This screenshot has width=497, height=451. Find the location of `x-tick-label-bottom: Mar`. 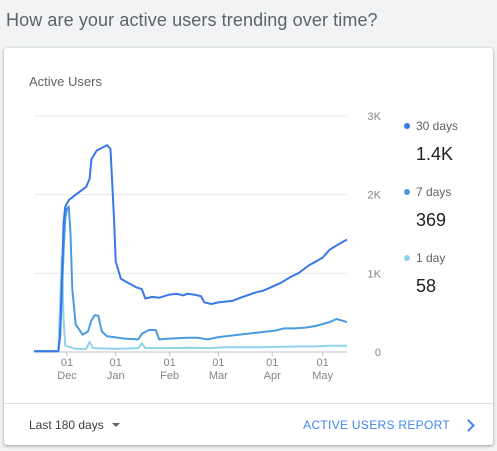

x-tick-label-bottom: Mar is located at coordinates (218, 376).